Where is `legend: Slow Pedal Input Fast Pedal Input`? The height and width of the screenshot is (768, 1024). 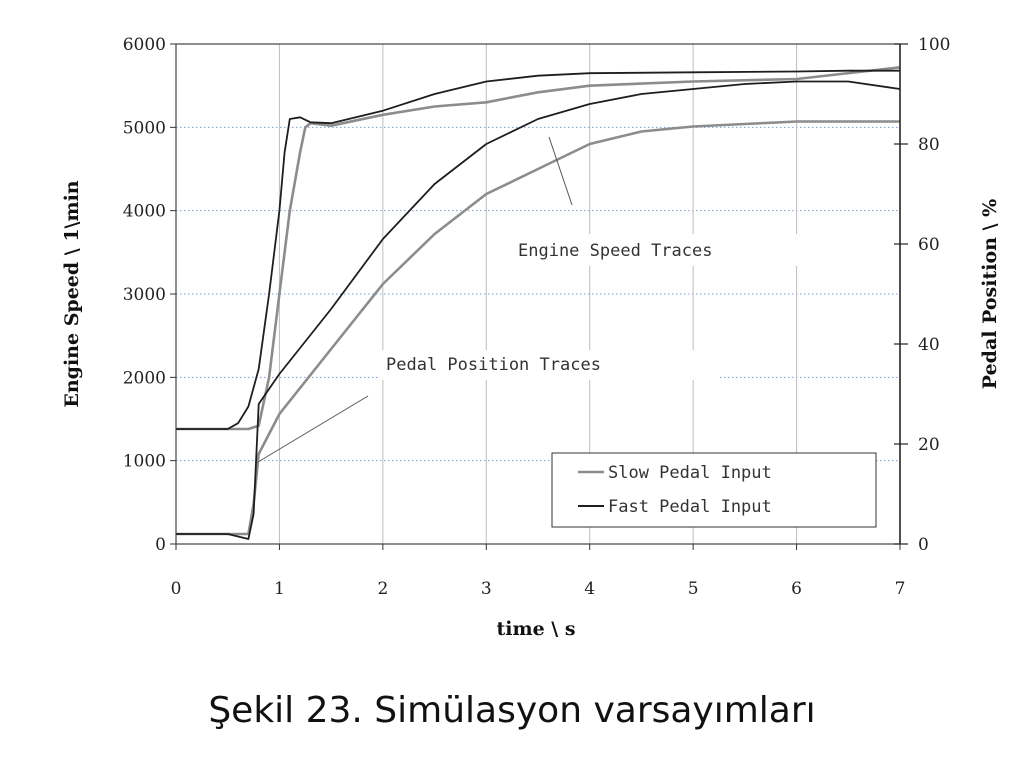 legend: Slow Pedal Input Fast Pedal Input is located at coordinates (714, 490).